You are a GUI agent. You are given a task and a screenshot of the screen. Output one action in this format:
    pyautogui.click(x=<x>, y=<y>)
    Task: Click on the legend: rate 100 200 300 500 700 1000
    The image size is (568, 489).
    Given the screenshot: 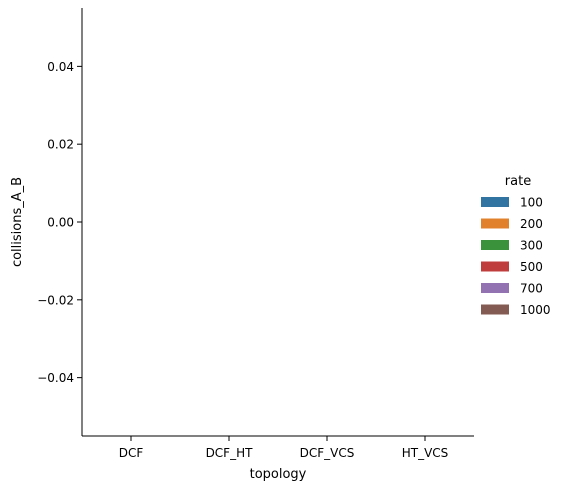 What is the action you would take?
    pyautogui.click(x=516, y=245)
    